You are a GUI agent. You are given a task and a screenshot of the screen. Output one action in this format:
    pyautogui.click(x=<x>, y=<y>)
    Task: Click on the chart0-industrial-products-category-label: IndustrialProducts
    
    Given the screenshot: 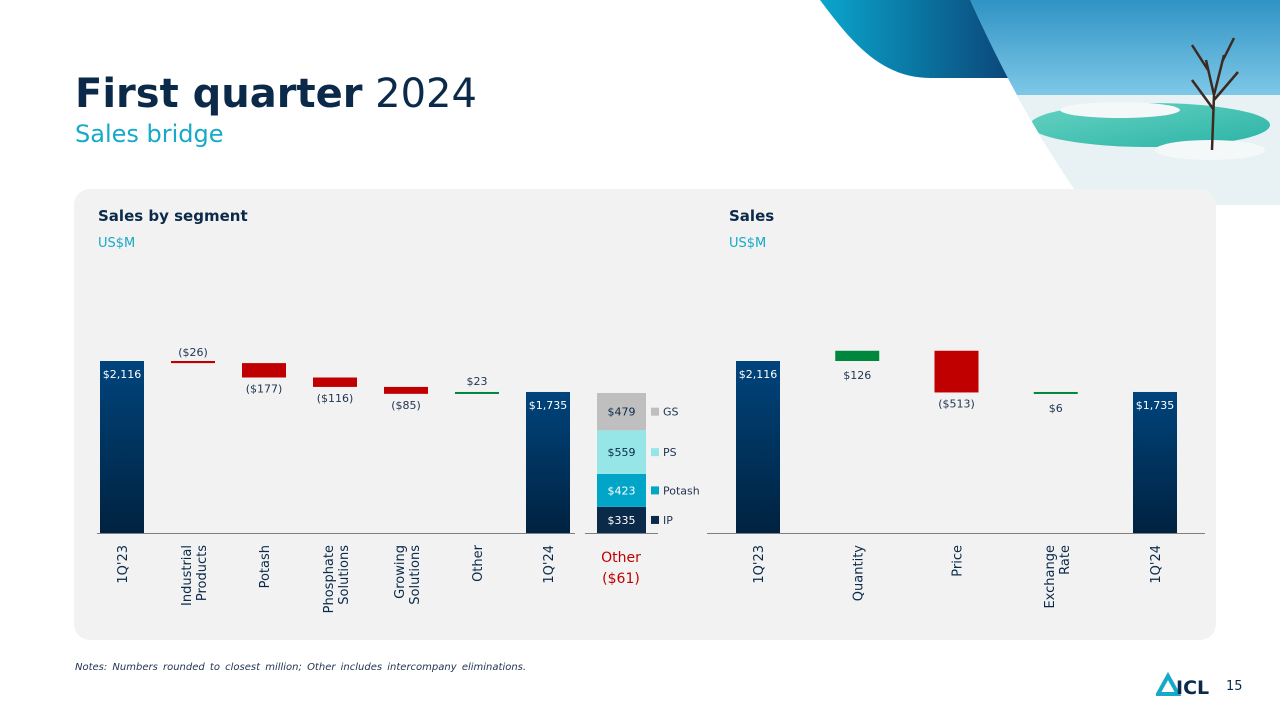 What is the action you would take?
    pyautogui.click(x=195, y=575)
    